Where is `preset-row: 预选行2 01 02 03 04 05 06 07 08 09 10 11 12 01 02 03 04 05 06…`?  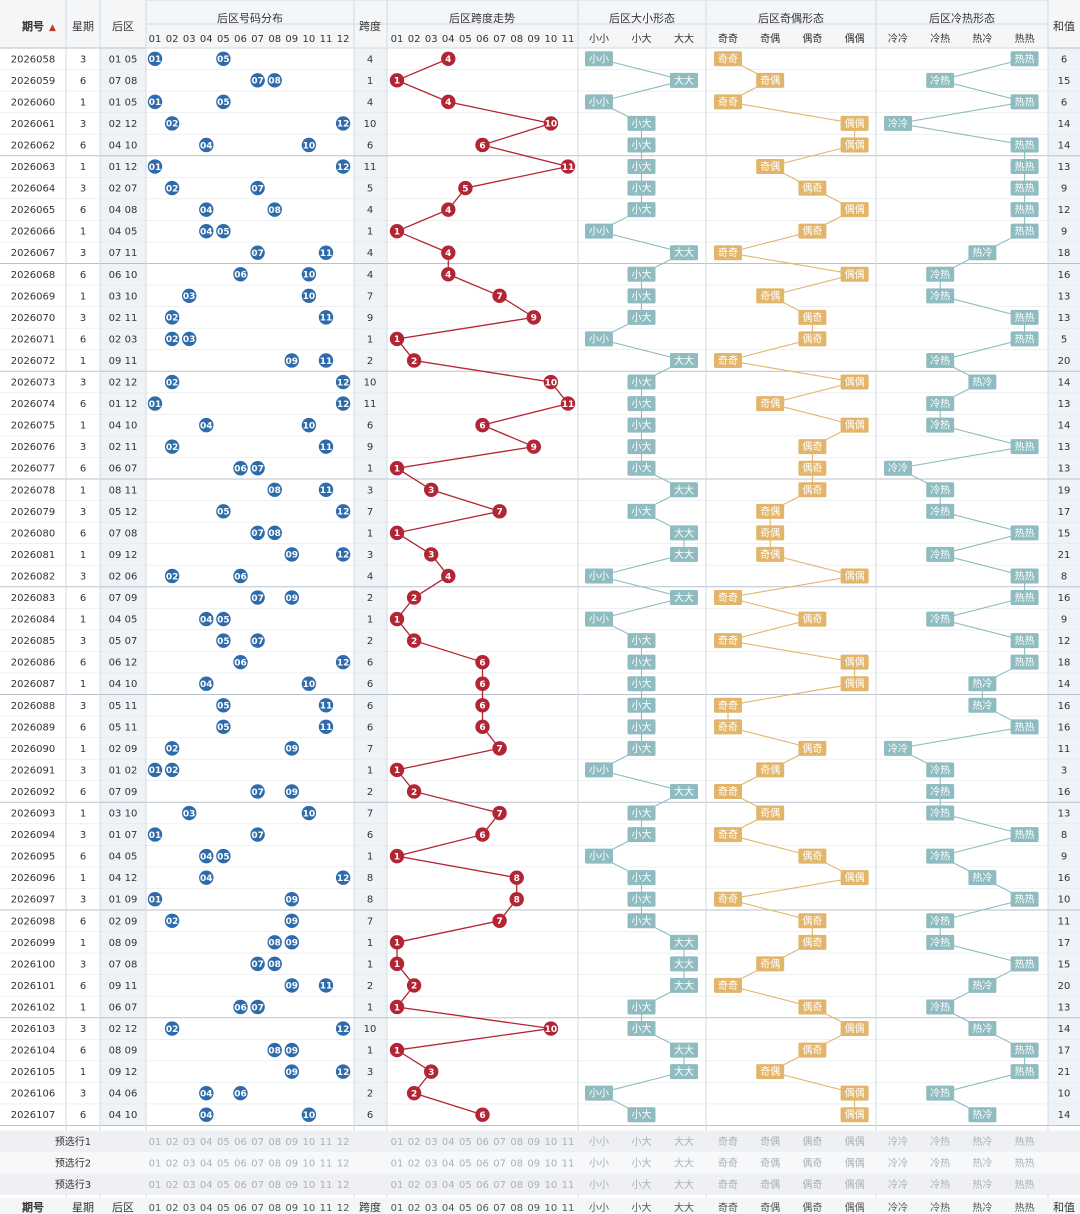 preset-row: 预选行2 01 02 03 04 05 06 07 08 09 10 11 12 01 02 03 04 05 06… is located at coordinates (540, 1163).